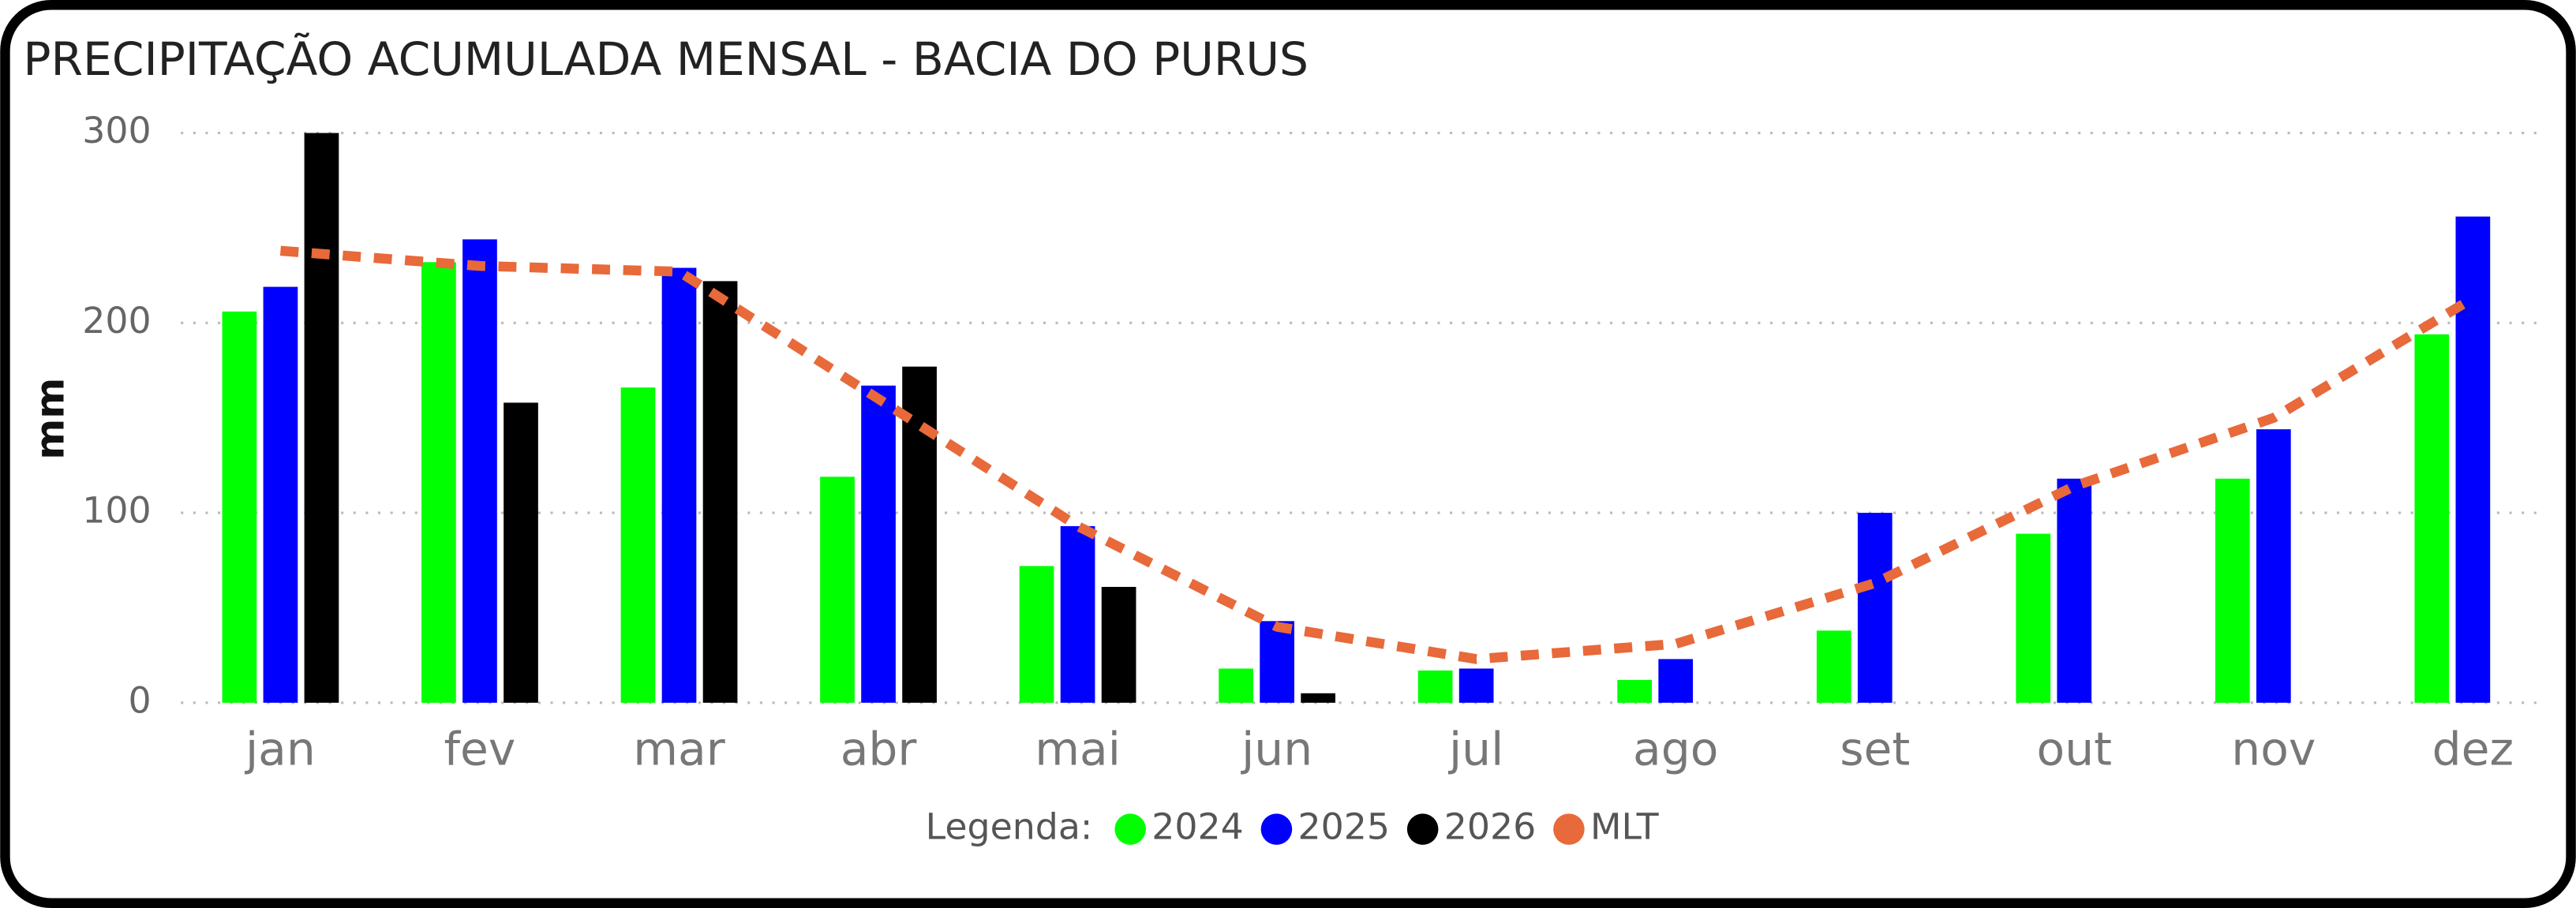 Image resolution: width=2576 pixels, height=908 pixels. What do you see at coordinates (678, 748) in the screenshot?
I see `x-tick-label: mar` at bounding box center [678, 748].